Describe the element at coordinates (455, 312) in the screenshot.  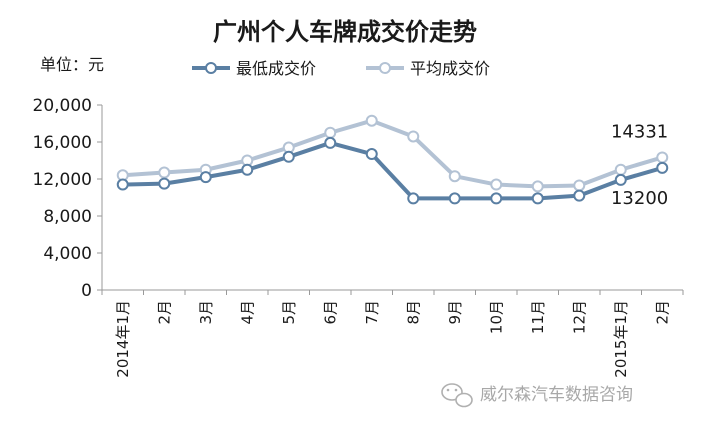
I see `x-tick-label: 9月` at that location.